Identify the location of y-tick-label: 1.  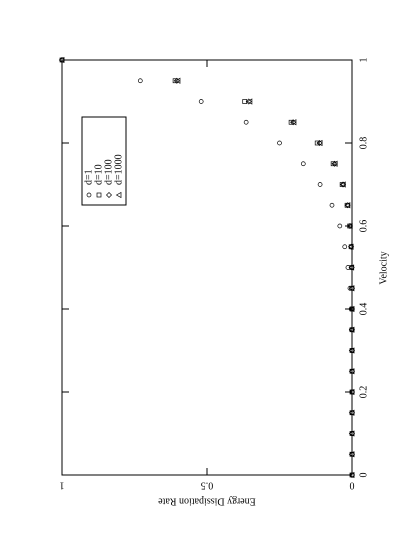
(62, 485).